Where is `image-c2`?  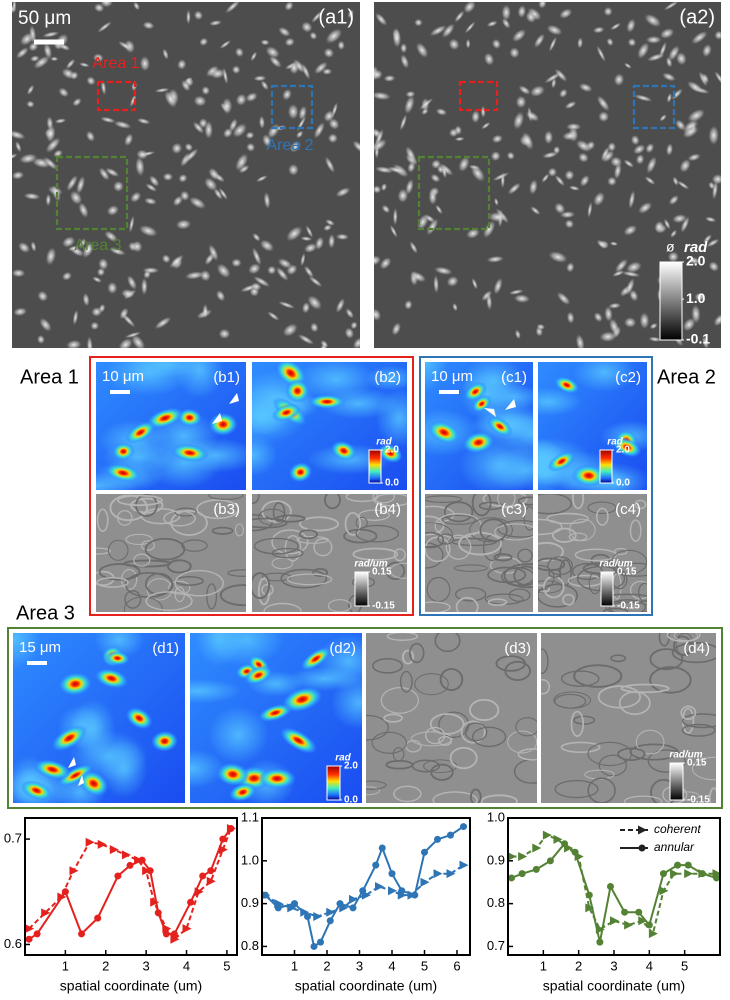
image-c2 is located at coordinates (592, 426).